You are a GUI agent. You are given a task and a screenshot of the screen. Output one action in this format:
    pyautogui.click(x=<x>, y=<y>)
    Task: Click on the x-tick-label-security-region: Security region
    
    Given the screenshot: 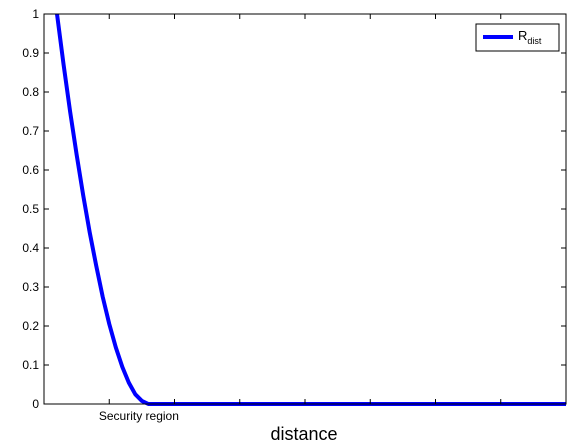 What is the action you would take?
    pyautogui.click(x=139, y=416)
    